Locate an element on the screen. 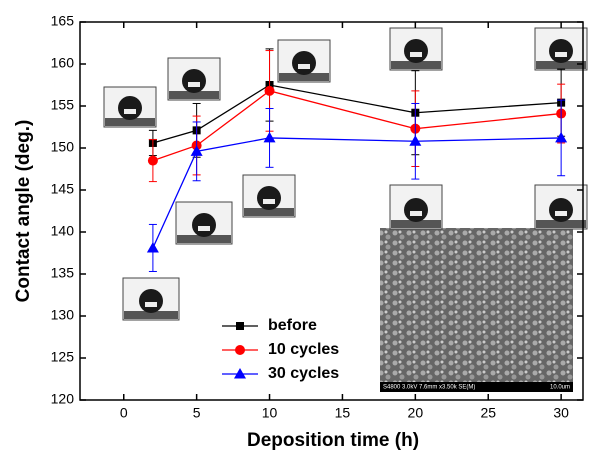 This screenshot has width=592, height=457. x-tick-label: 5 is located at coordinates (197, 413).